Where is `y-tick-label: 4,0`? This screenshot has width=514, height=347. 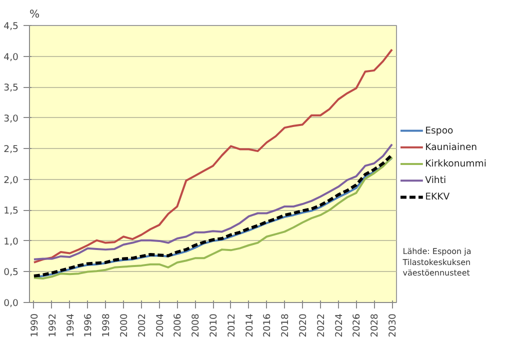 y-tick-label: 4,0 is located at coordinates (11, 57).